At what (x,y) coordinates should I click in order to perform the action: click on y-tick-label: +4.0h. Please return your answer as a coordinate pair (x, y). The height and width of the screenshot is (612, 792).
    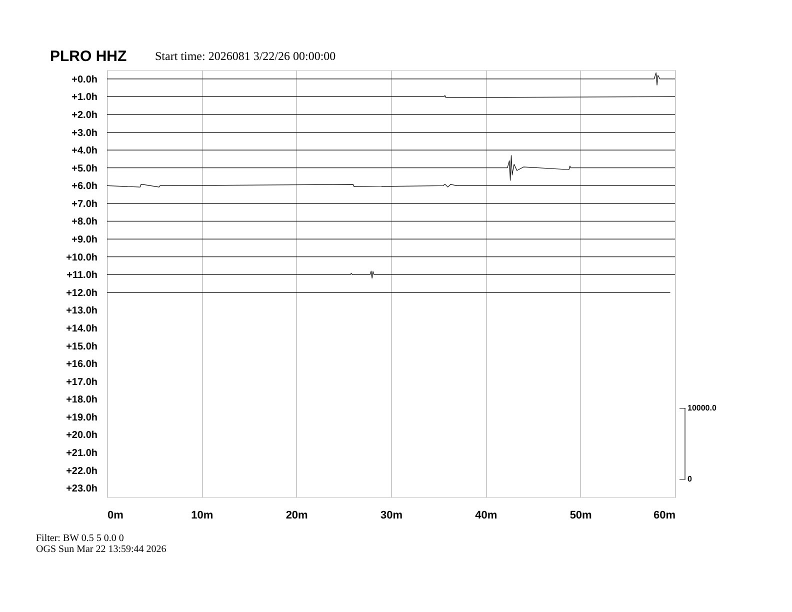
    Looking at the image, I should click on (85, 151).